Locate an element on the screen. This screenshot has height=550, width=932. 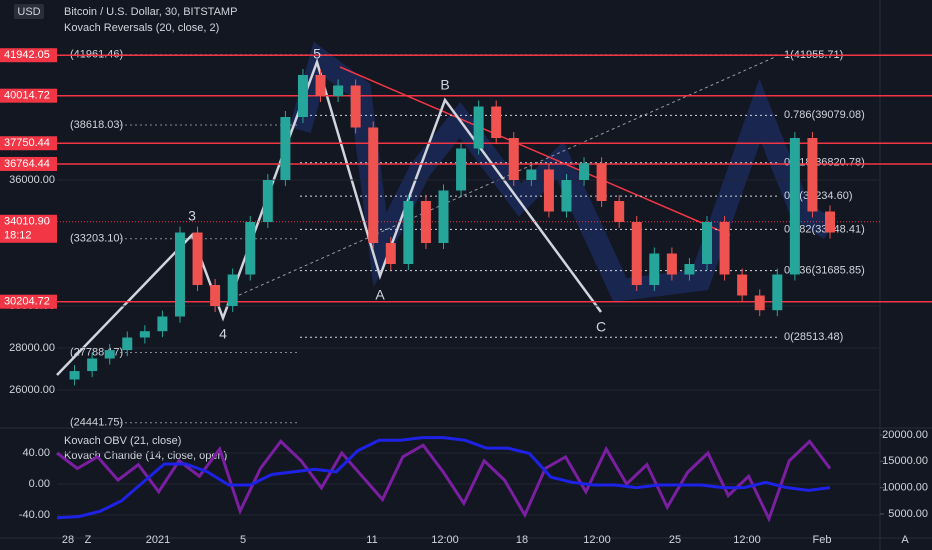
currency: USD is located at coordinates (28, 12).